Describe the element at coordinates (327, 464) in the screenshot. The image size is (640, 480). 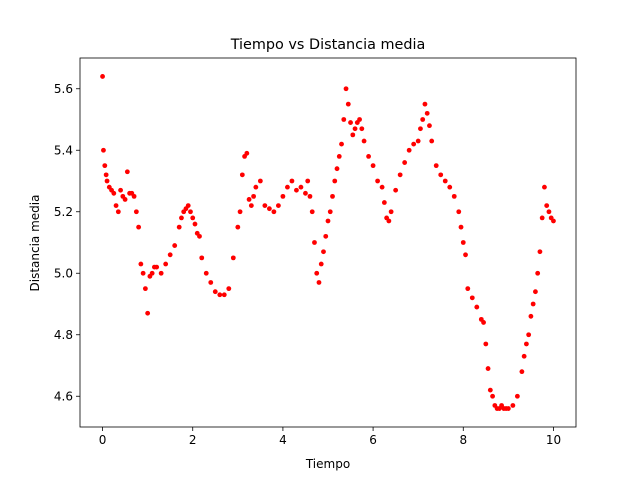
I see `x-axis-label: Tiempo` at that location.